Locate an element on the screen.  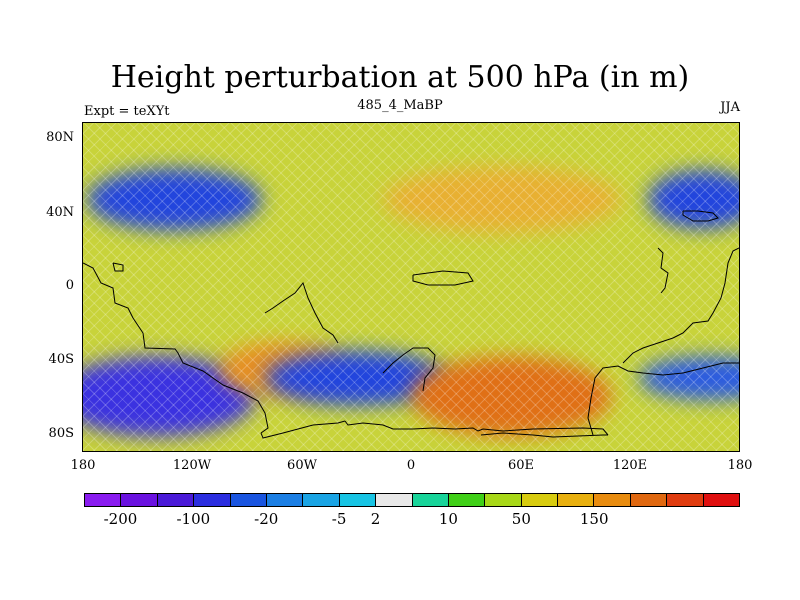
colorbar-label-5: 10 is located at coordinates (448, 519).